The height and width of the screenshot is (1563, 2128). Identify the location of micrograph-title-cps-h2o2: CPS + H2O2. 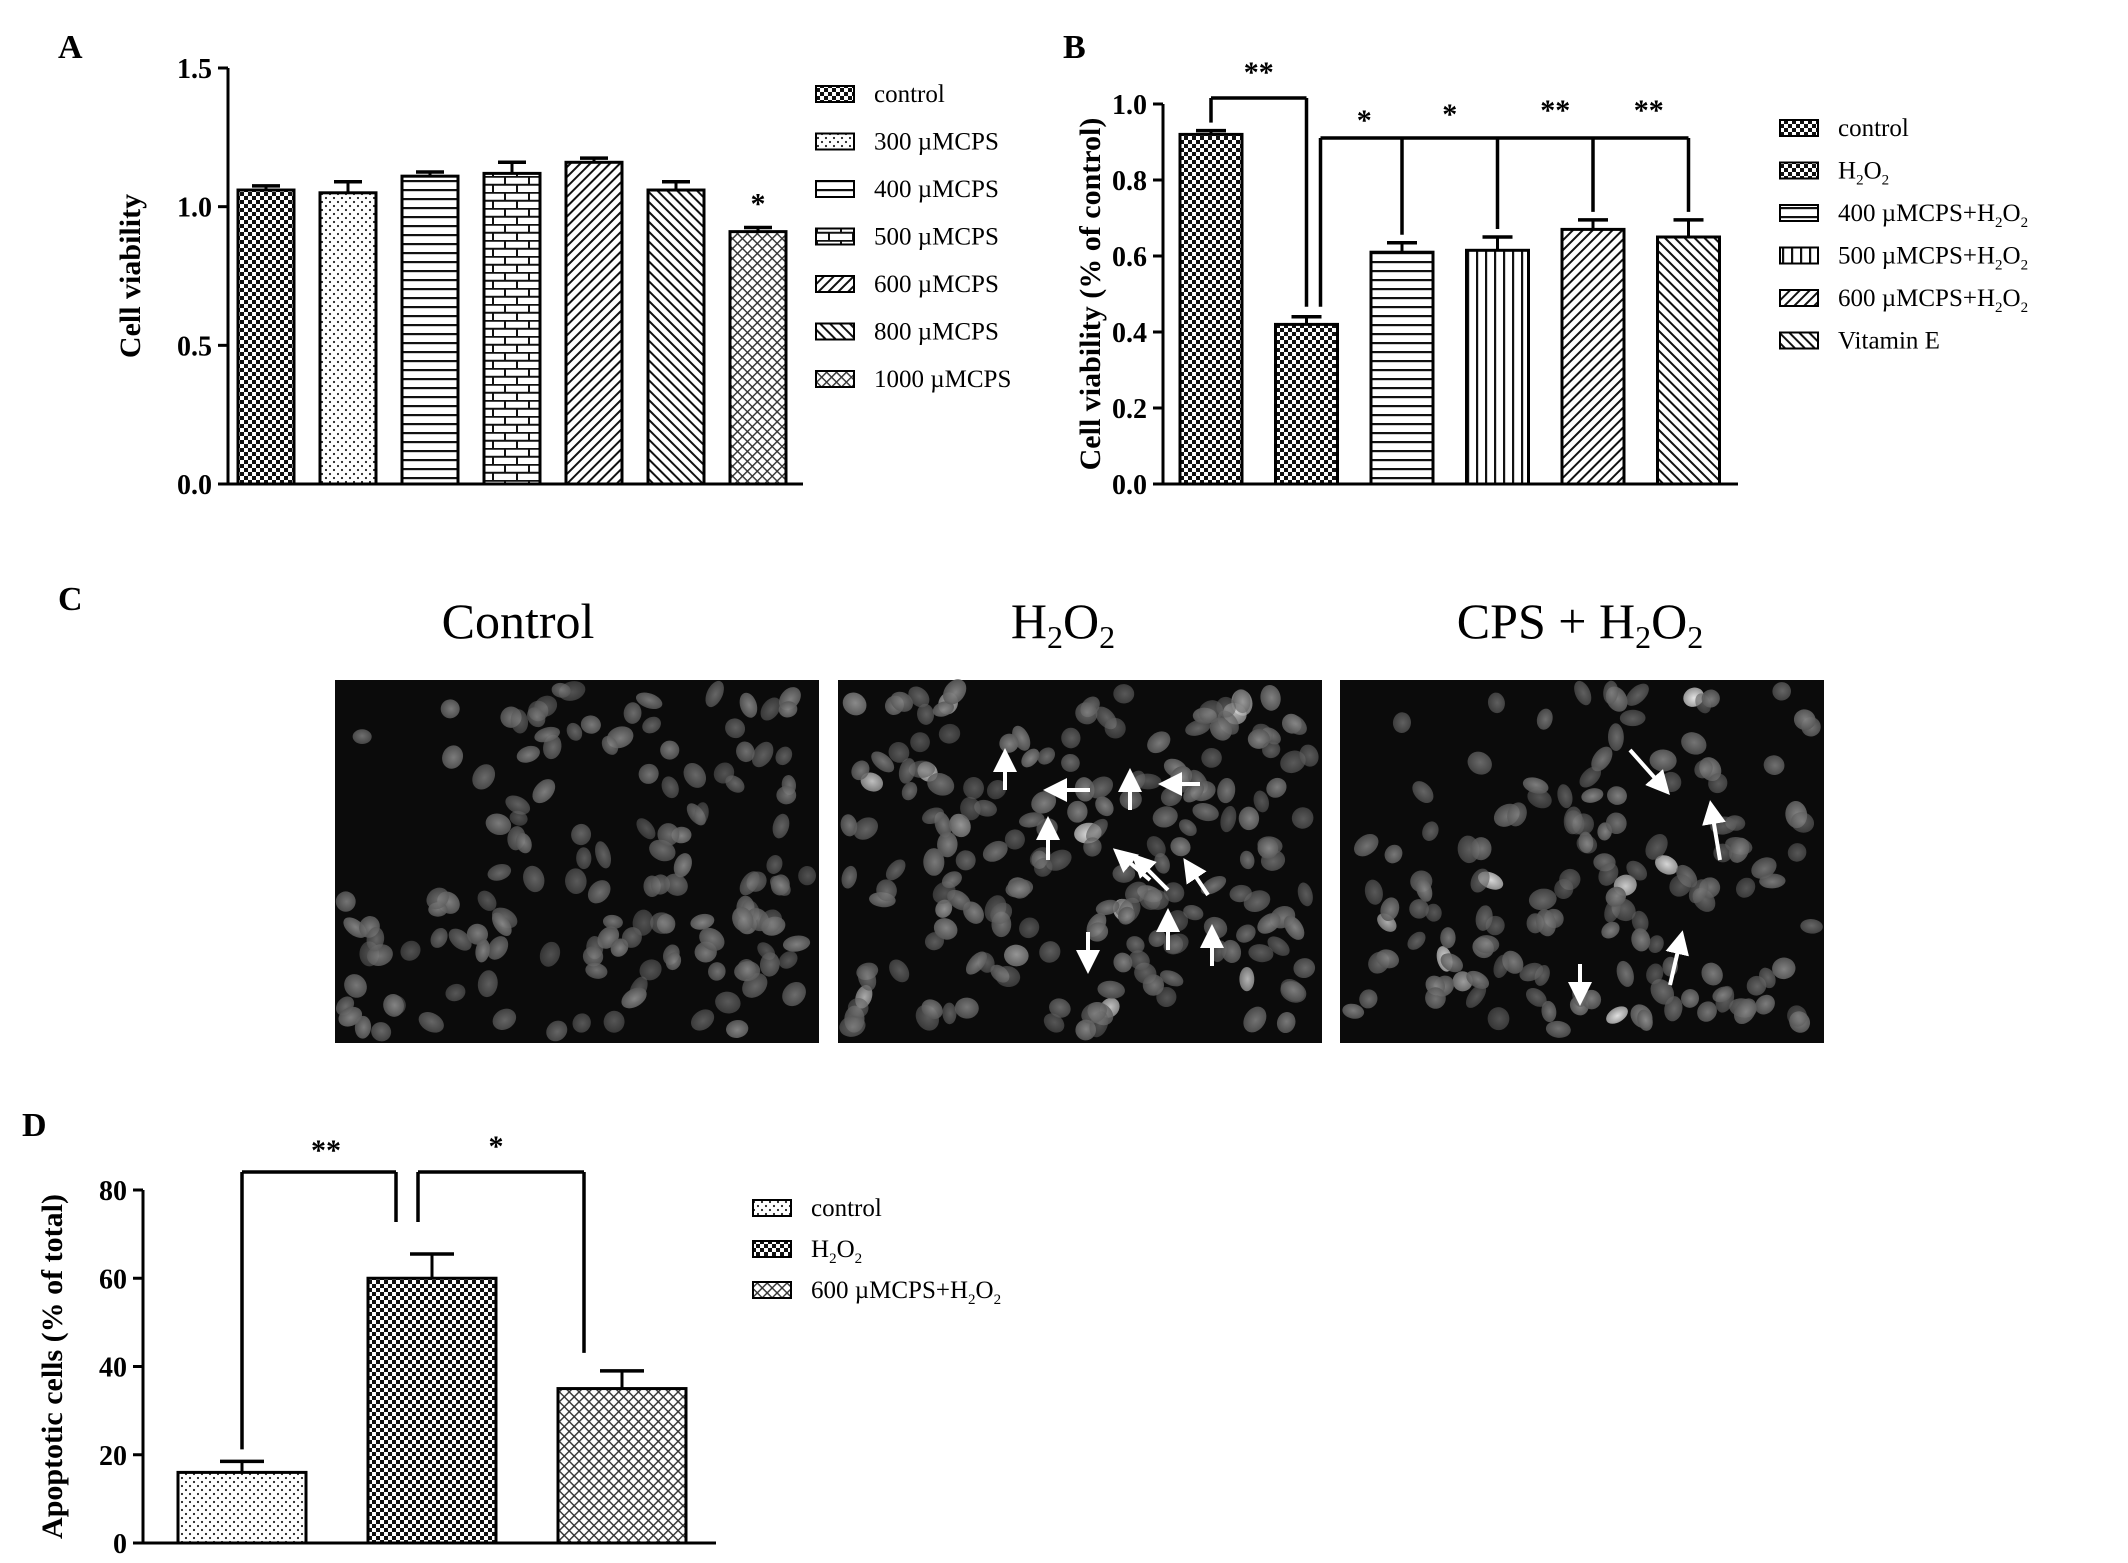
(1580, 624).